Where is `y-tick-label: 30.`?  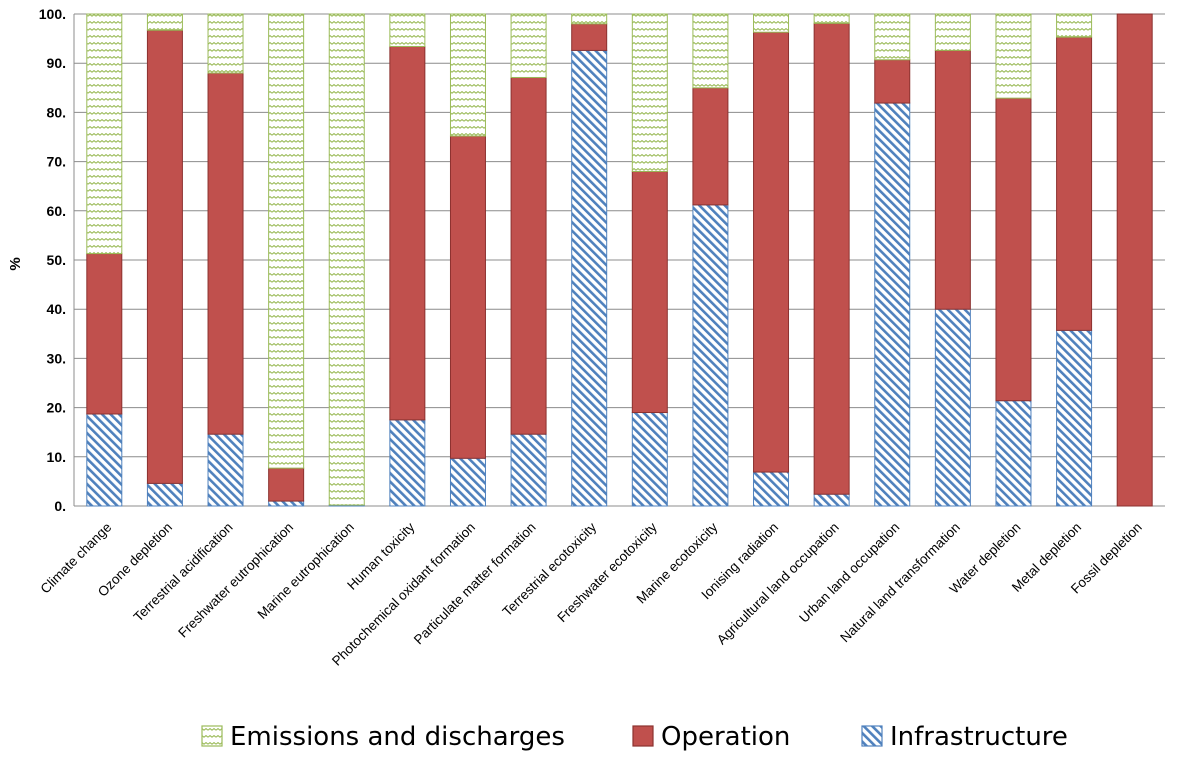
y-tick-label: 30. is located at coordinates (56, 358).